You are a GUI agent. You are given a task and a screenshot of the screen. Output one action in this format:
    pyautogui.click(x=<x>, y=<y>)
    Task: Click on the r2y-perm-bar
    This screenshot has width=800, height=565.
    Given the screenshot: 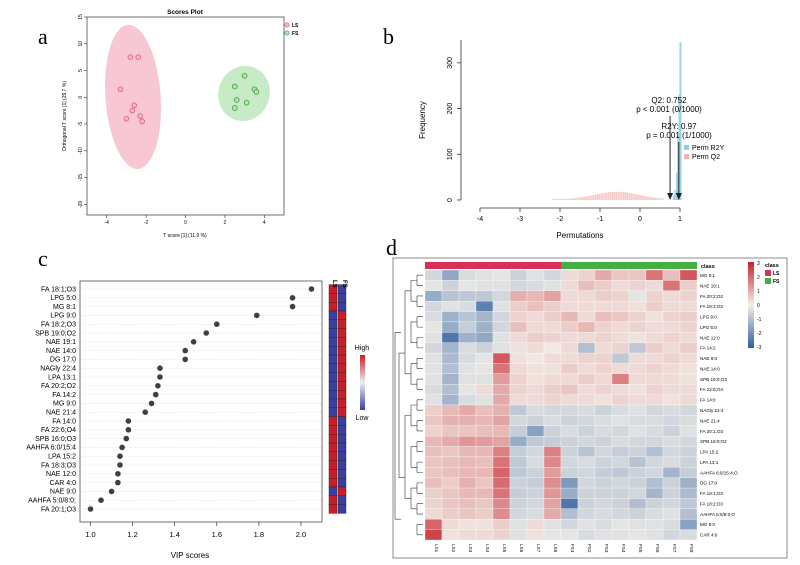 What is the action you would take?
    pyautogui.click(x=673, y=197)
    